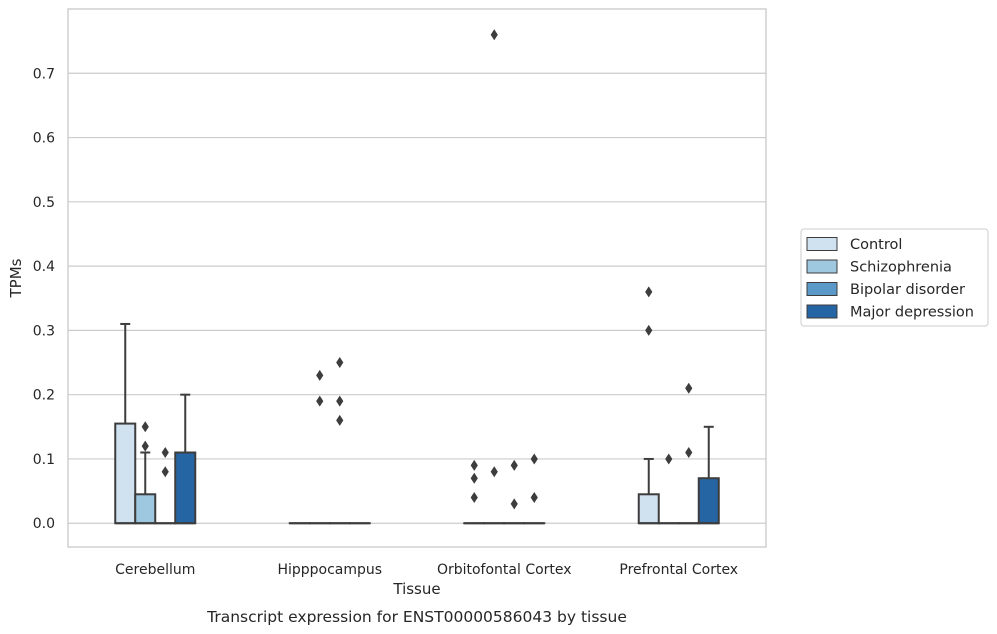 This screenshot has height=634, width=997. Describe the element at coordinates (155, 570) in the screenshot. I see `x-tick-label: Cerebellum` at that location.